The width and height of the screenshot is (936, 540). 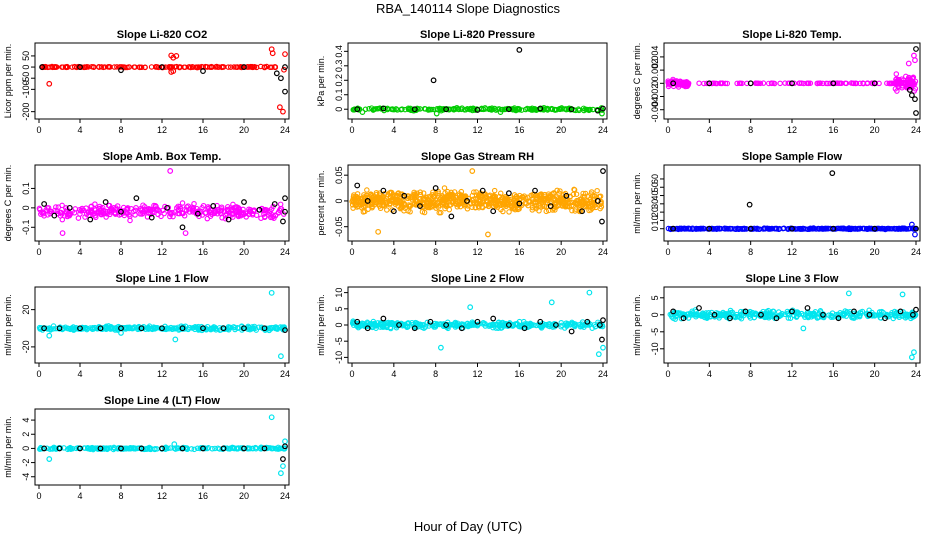 What do you see at coordinates (792, 204) in the screenshot?
I see `data-layer` at bounding box center [792, 204].